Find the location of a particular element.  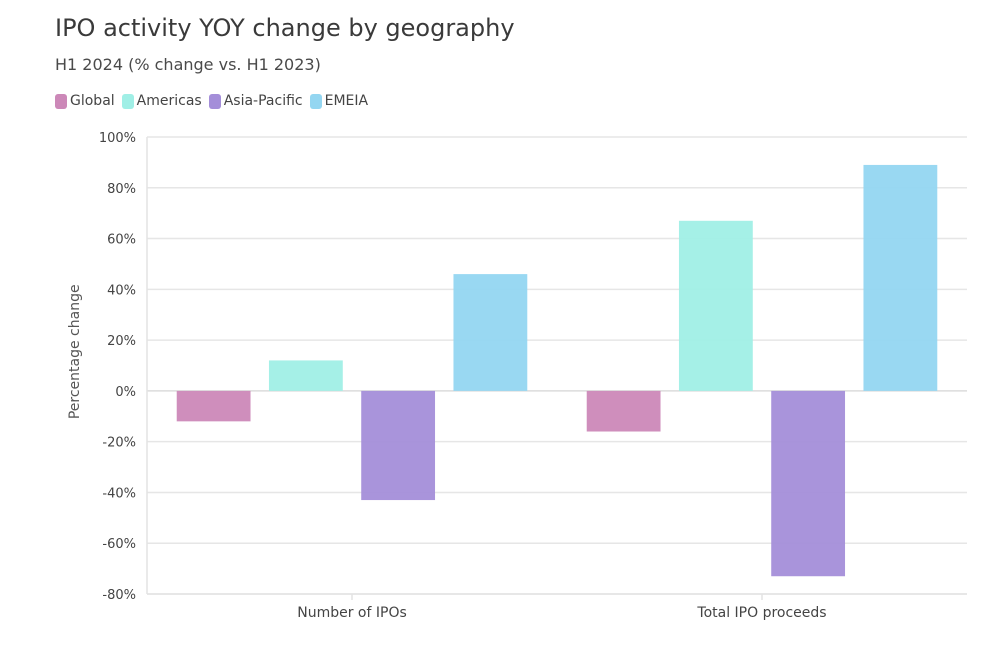

legend-label-asia-pacific: Asia-Pacific is located at coordinates (263, 101).